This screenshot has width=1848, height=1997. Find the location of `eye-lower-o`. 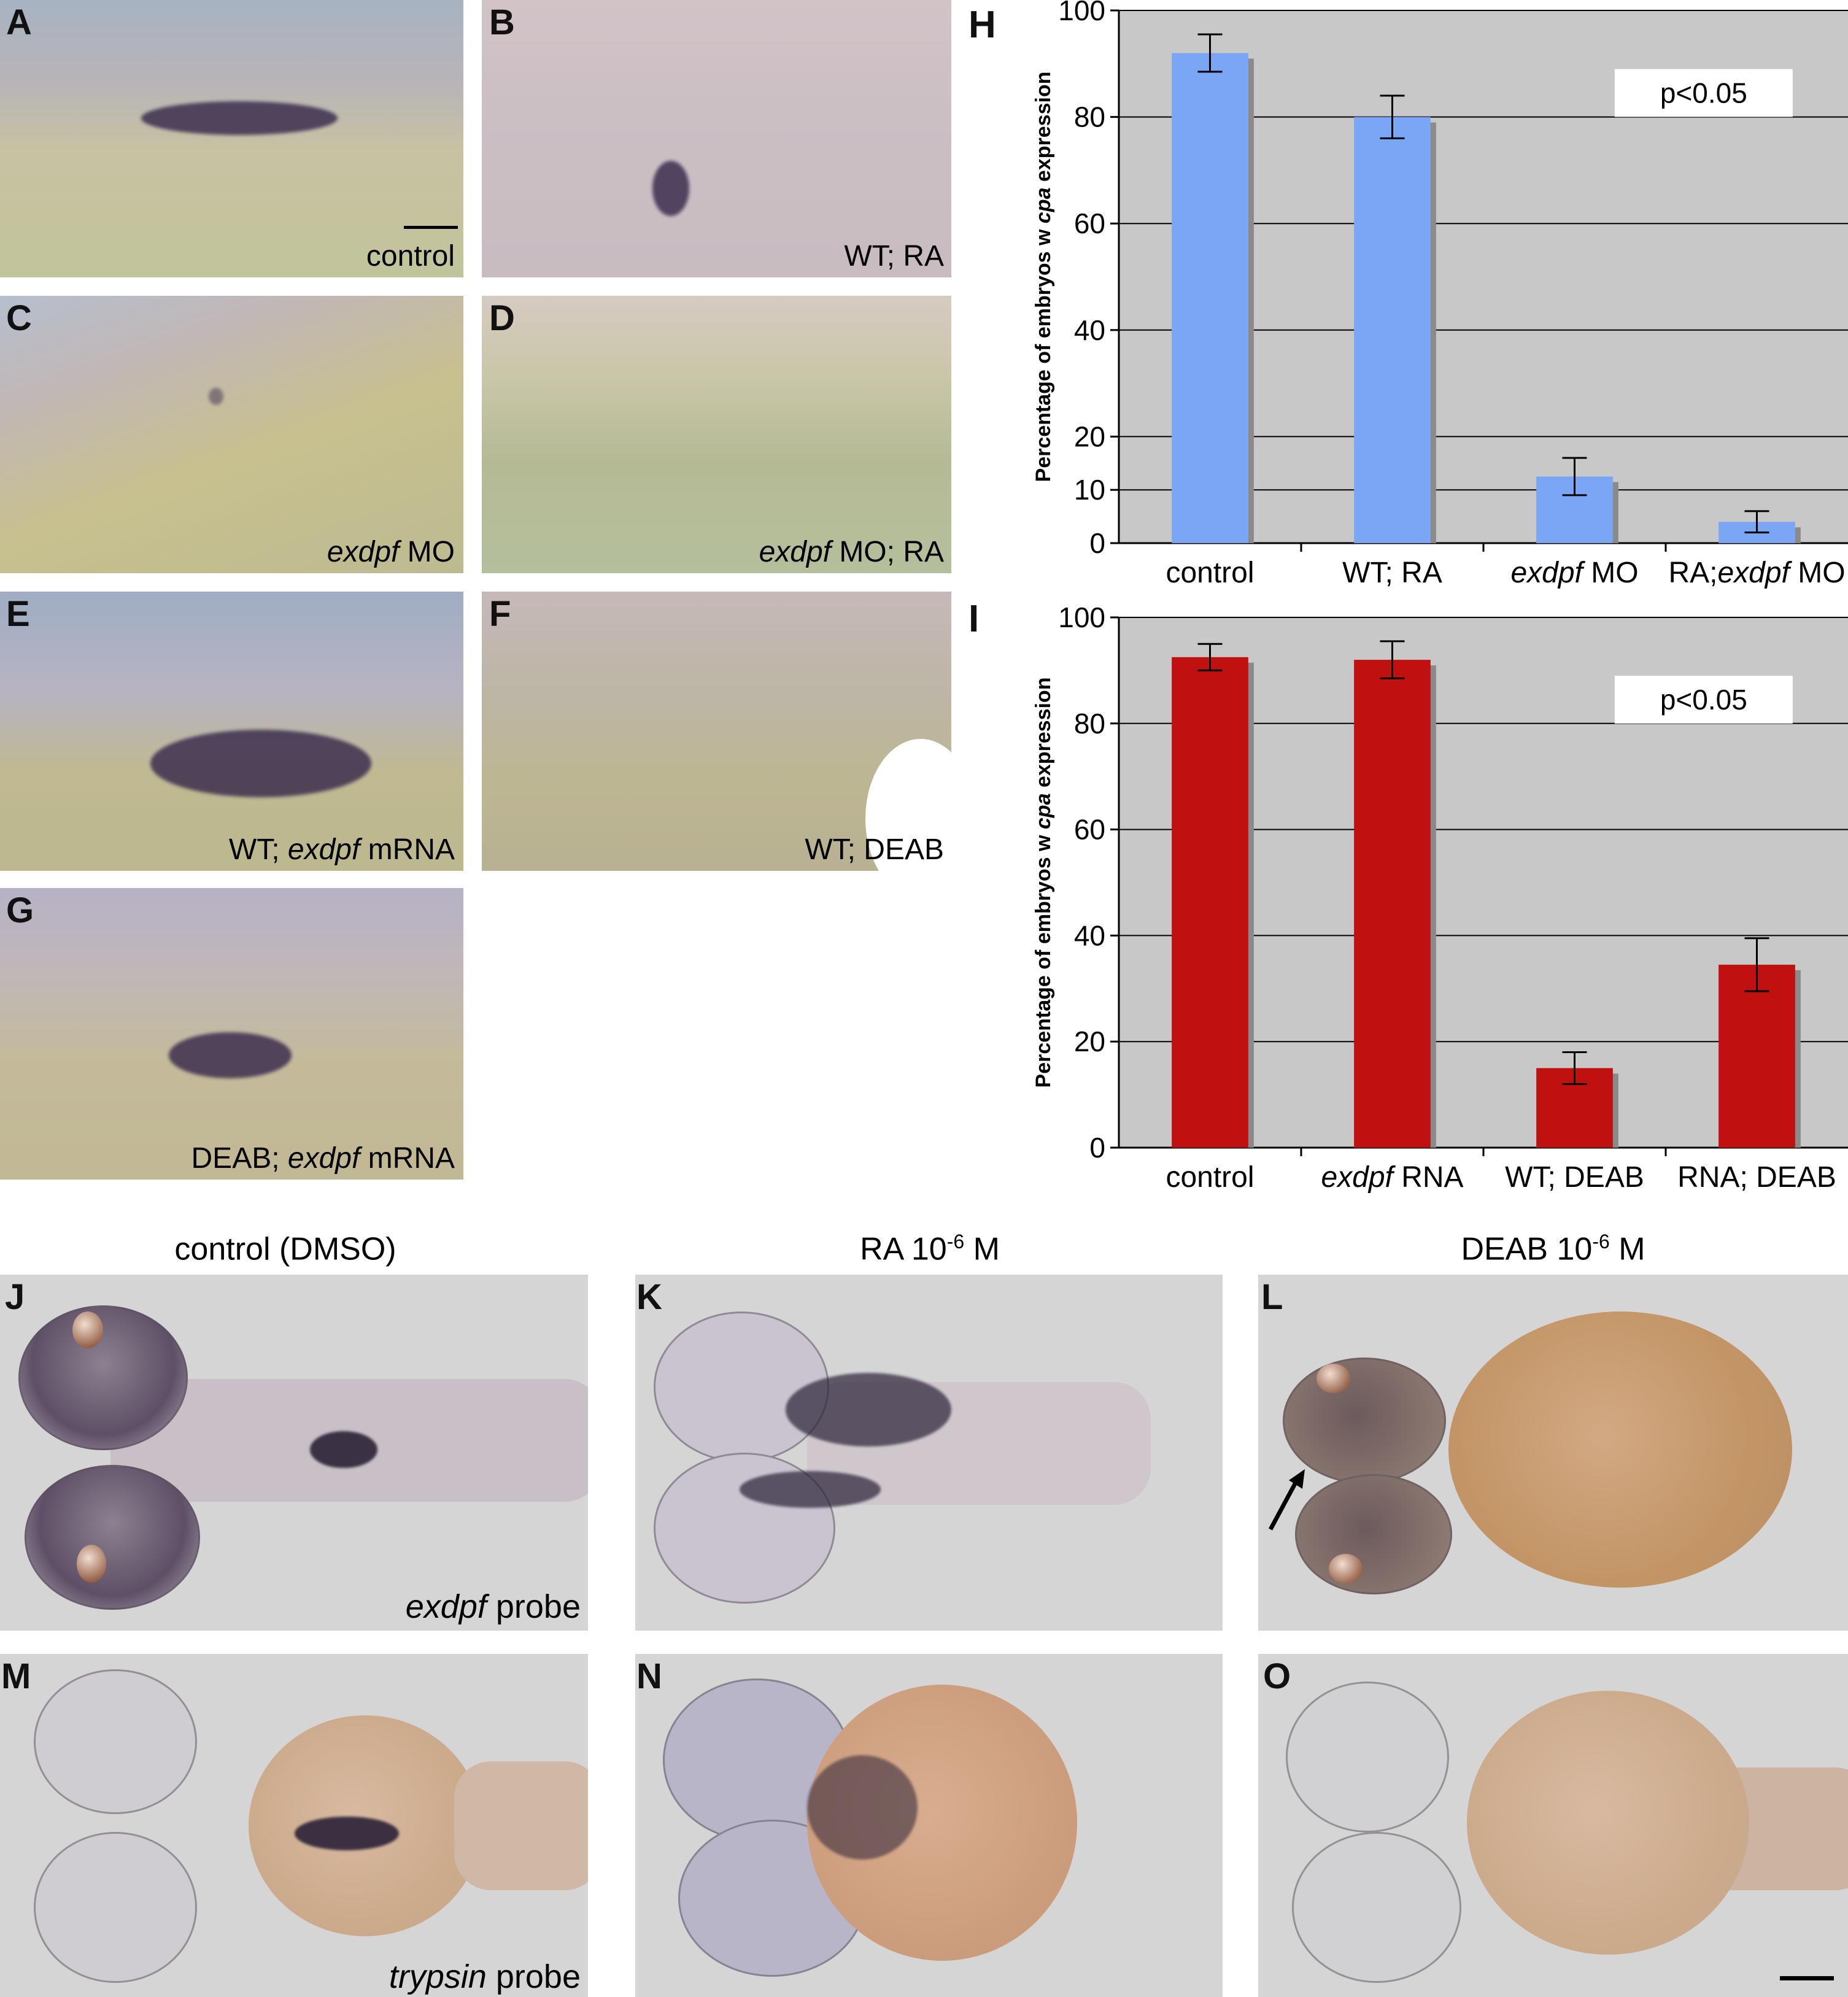

eye-lower-o is located at coordinates (1377, 1908).